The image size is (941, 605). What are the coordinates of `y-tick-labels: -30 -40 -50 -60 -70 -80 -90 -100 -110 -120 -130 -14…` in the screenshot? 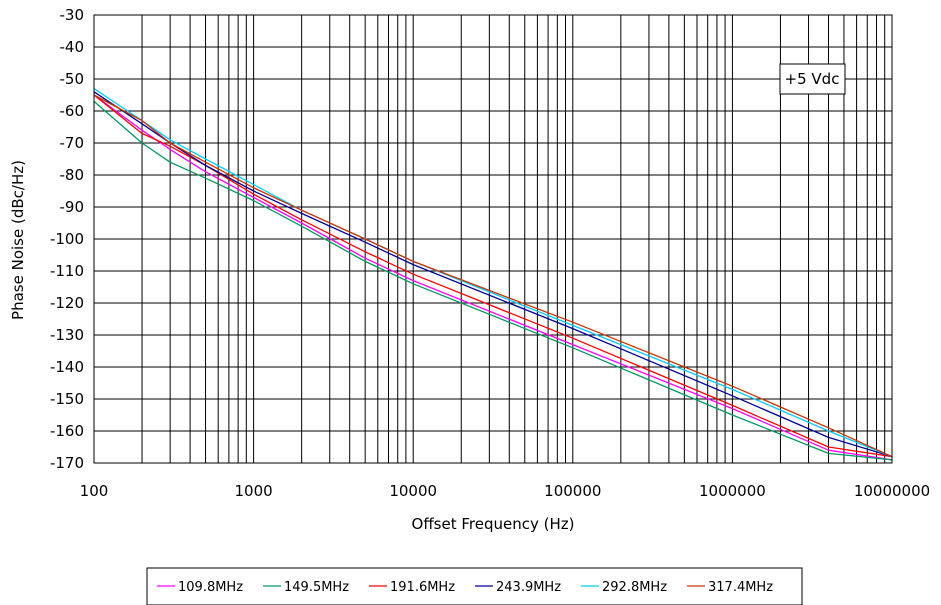 It's located at (67, 239).